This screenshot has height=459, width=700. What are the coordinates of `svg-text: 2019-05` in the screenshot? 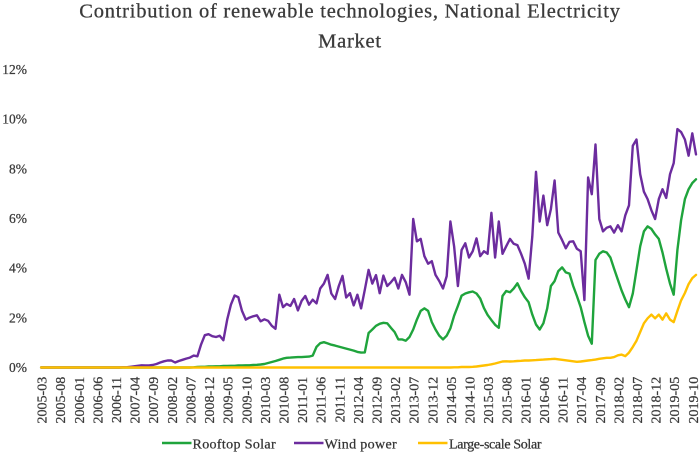 It's located at (675, 400).